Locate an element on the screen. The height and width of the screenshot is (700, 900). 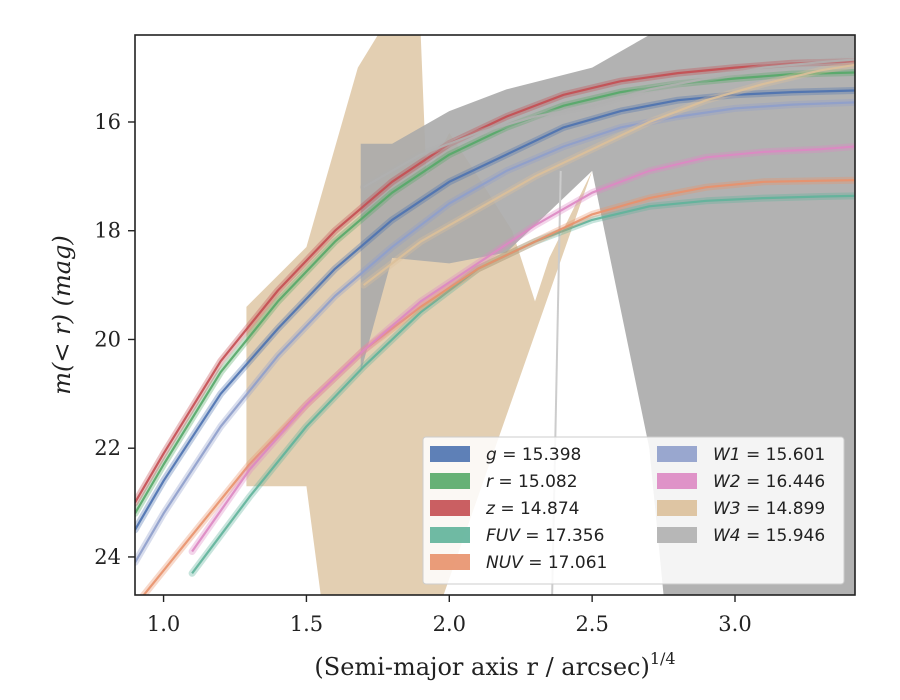
y-tick-label: 24 is located at coordinates (107, 557).